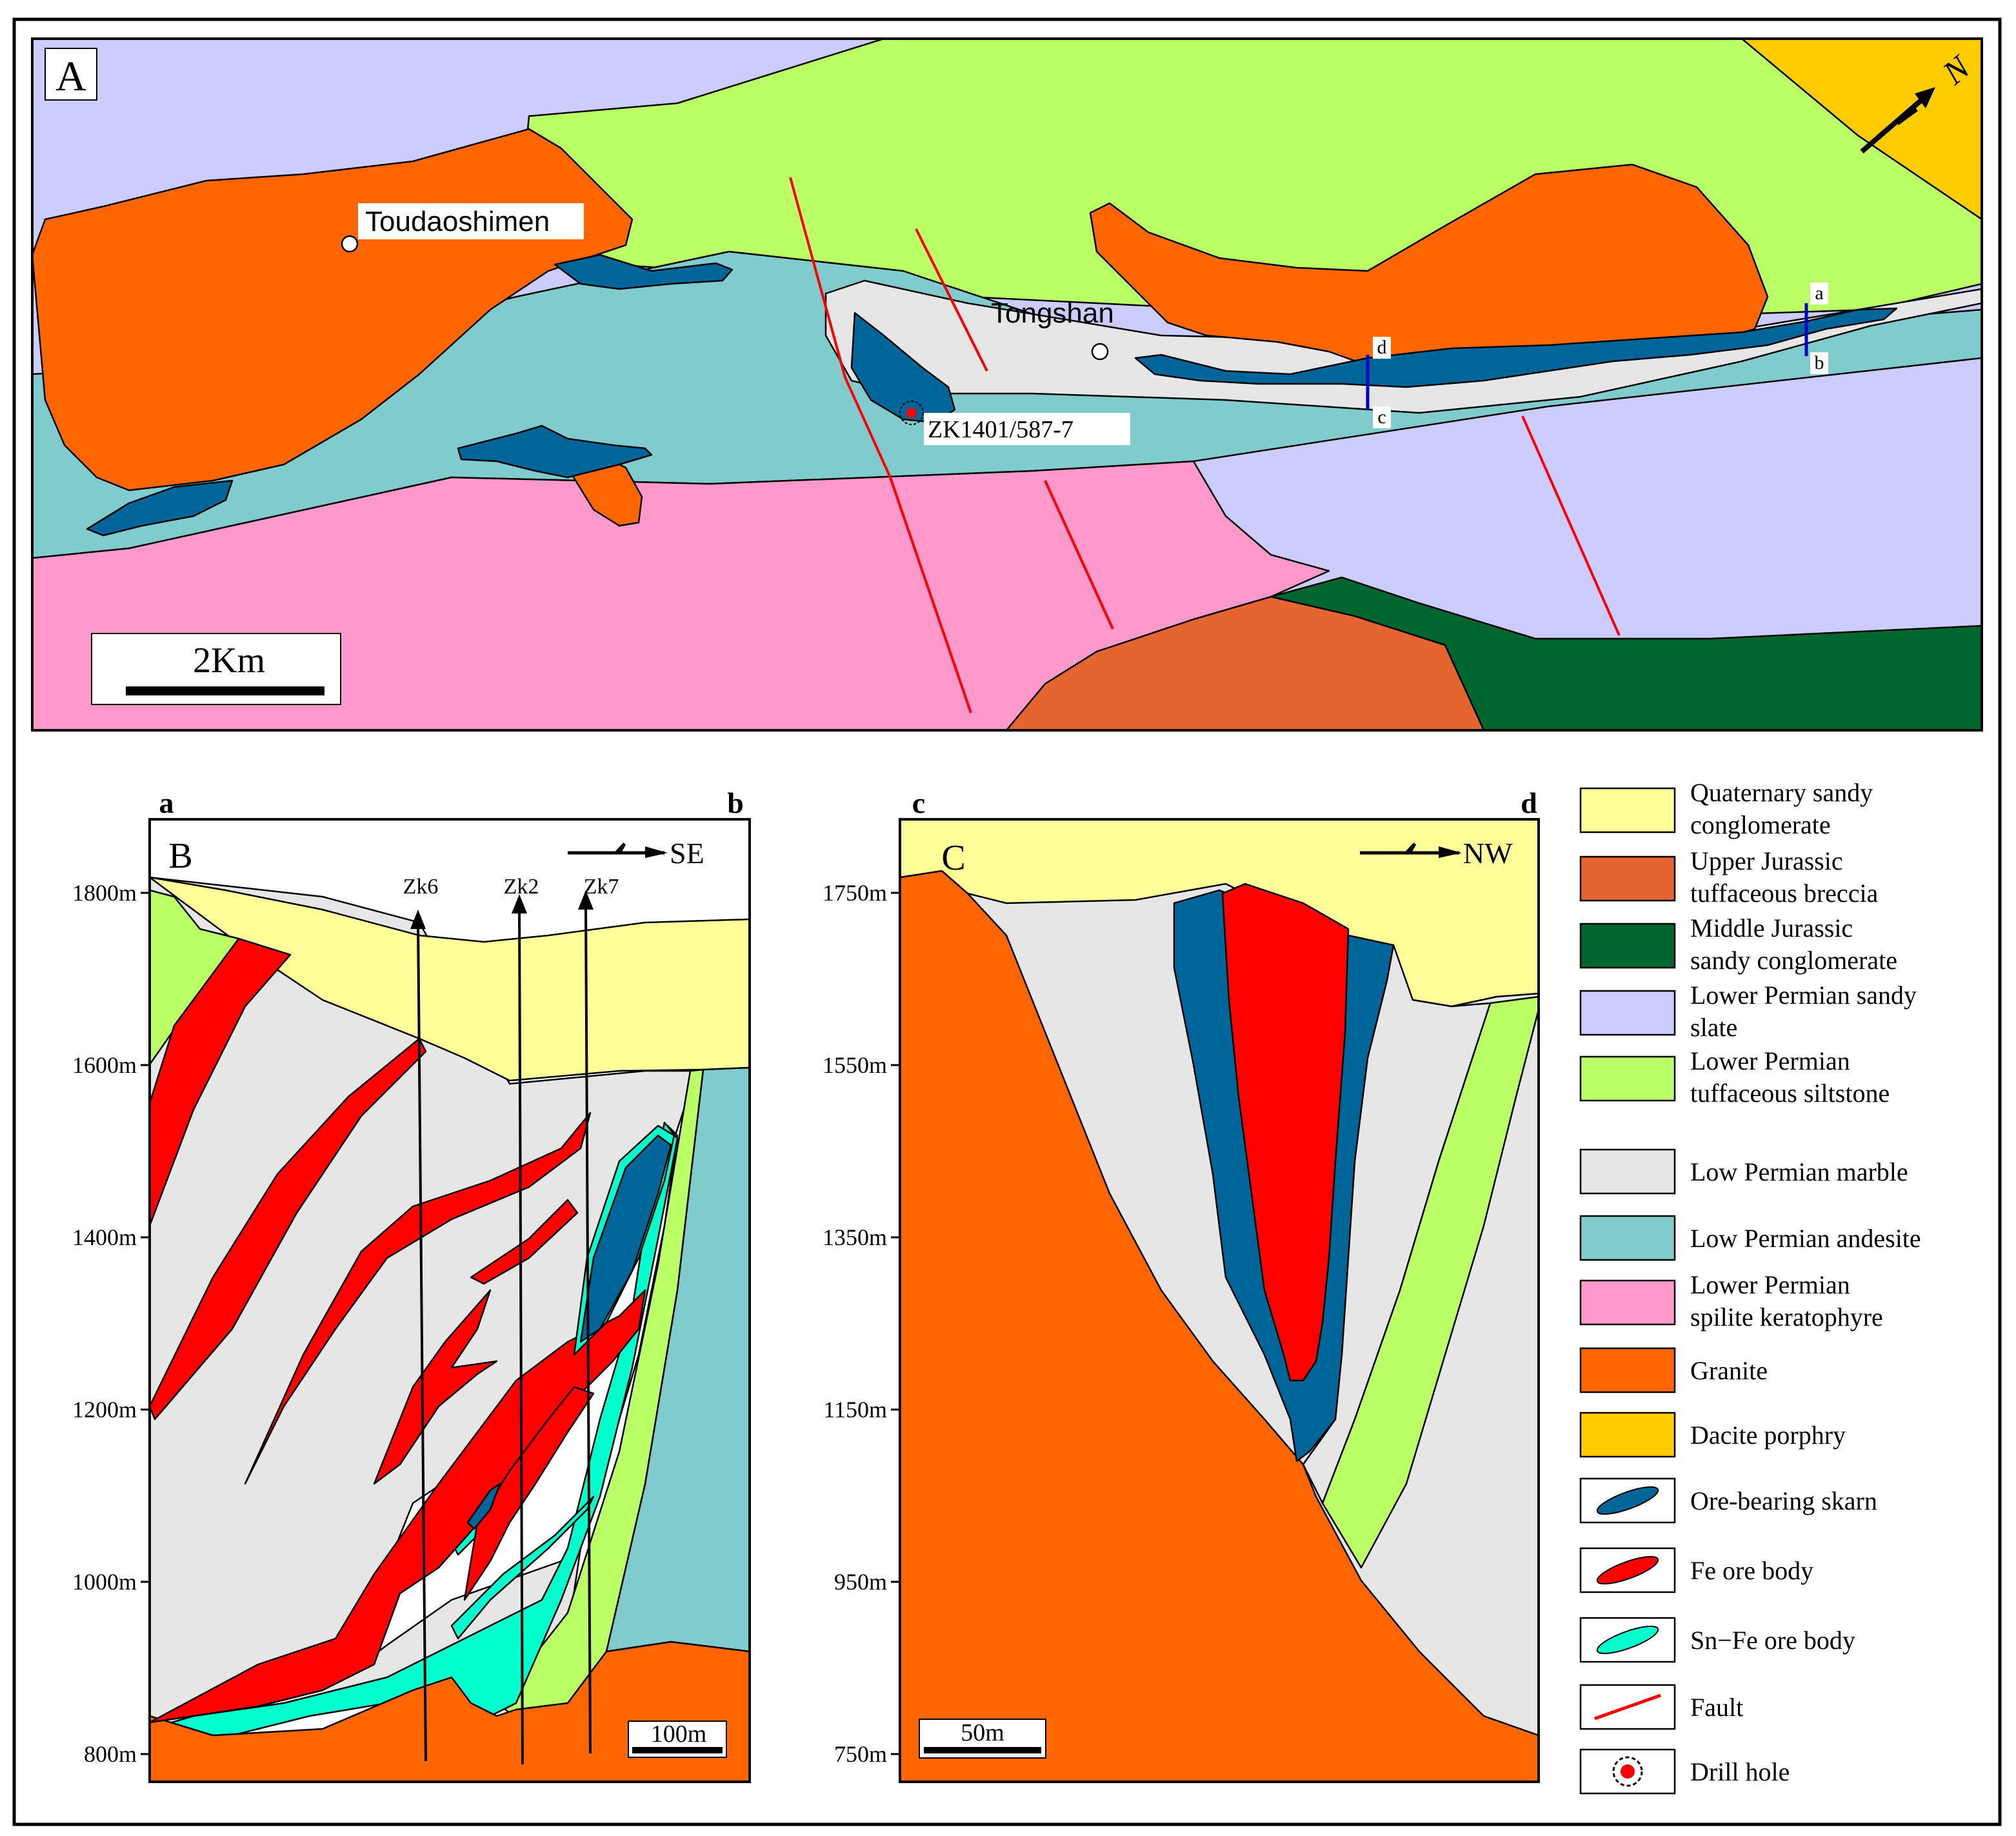 The image size is (2016, 1836). What do you see at coordinates (687, 853) in the screenshot?
I see `section-b-direction: SE` at bounding box center [687, 853].